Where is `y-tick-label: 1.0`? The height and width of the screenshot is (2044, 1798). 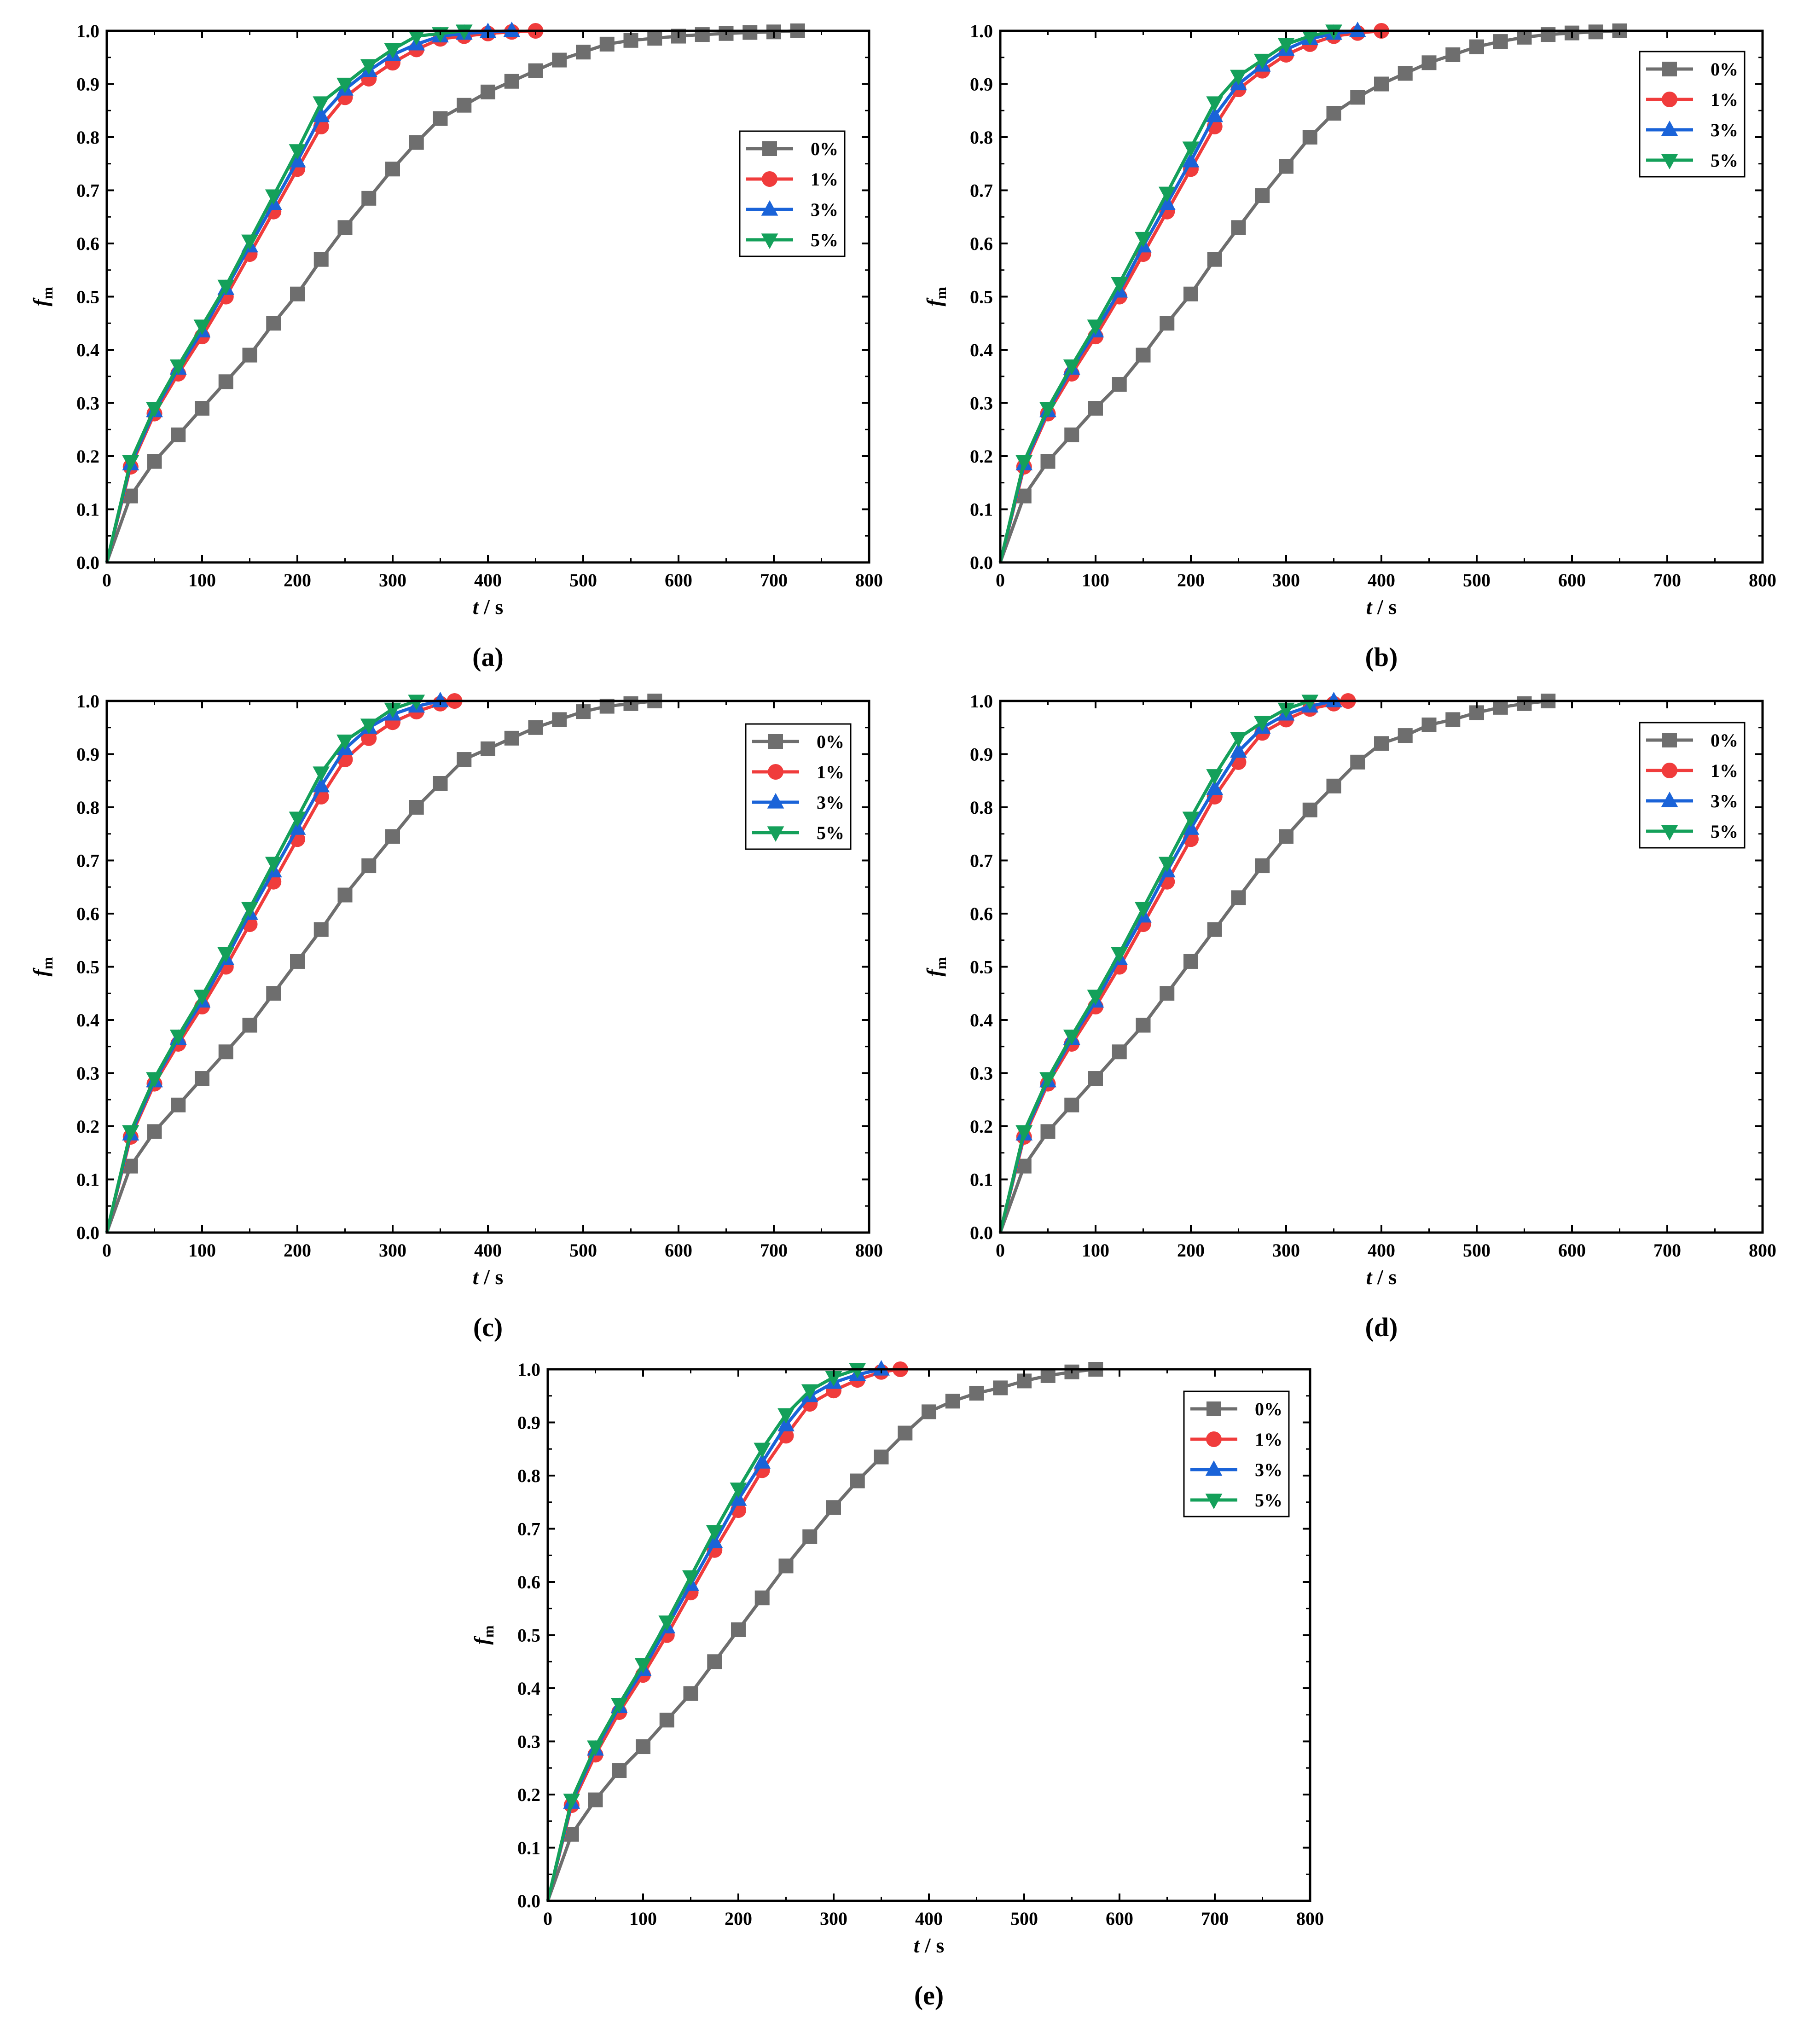
y-tick-label: 1.0 is located at coordinates (981, 31).